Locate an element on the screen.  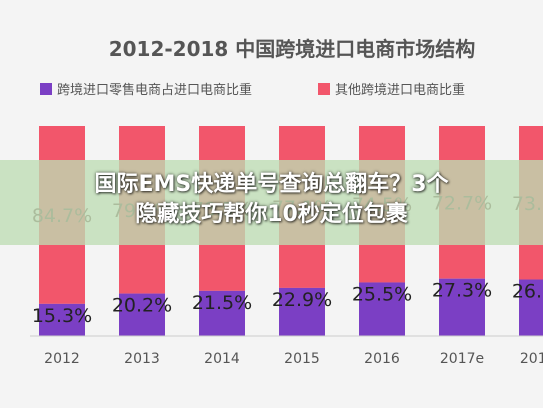
x-tick-2016: 2016 is located at coordinates (382, 359).